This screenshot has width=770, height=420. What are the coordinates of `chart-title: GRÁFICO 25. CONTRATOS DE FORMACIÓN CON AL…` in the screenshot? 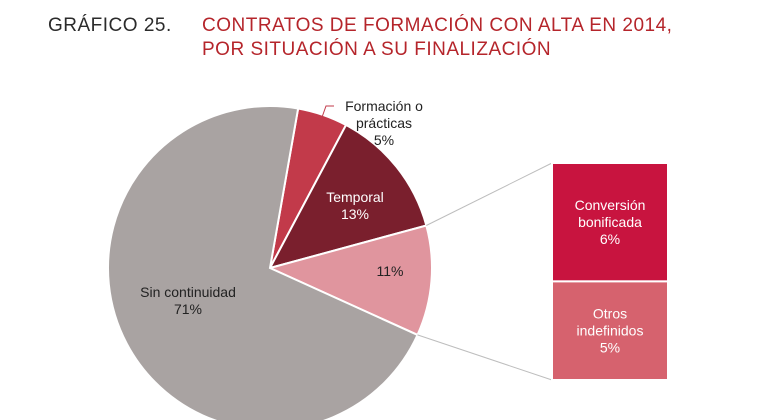 It's located at (360, 38).